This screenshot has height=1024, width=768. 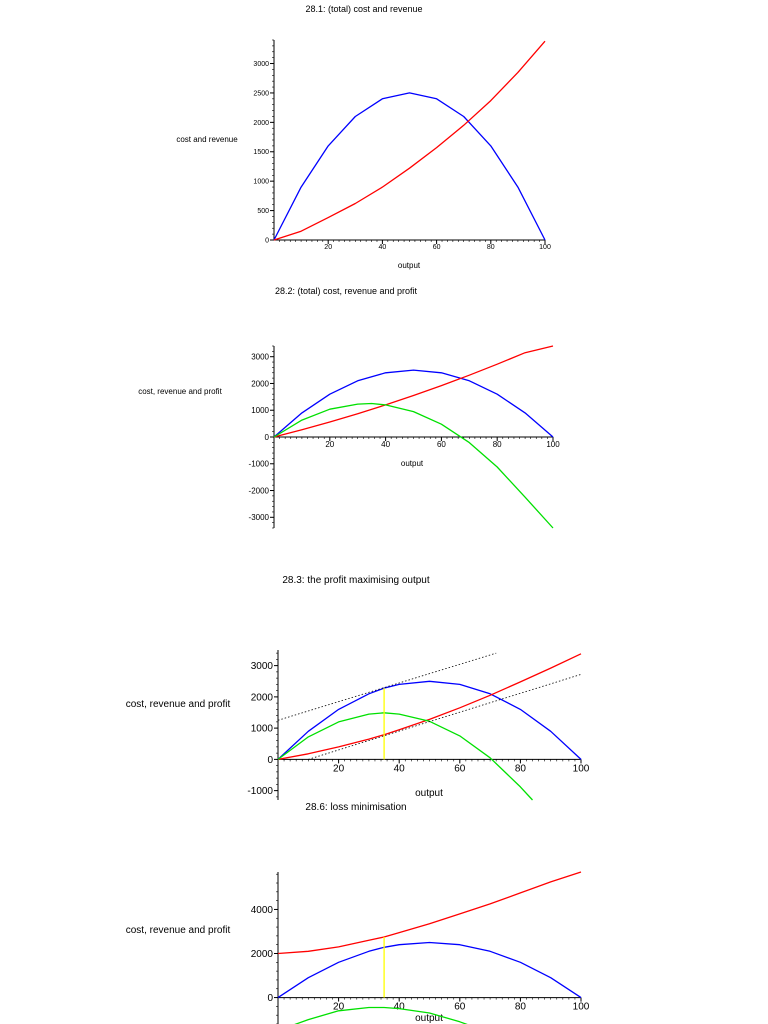 I want to click on plot-area: 20 40 60 80 100 0 2000 4000, so click(x=420, y=947).